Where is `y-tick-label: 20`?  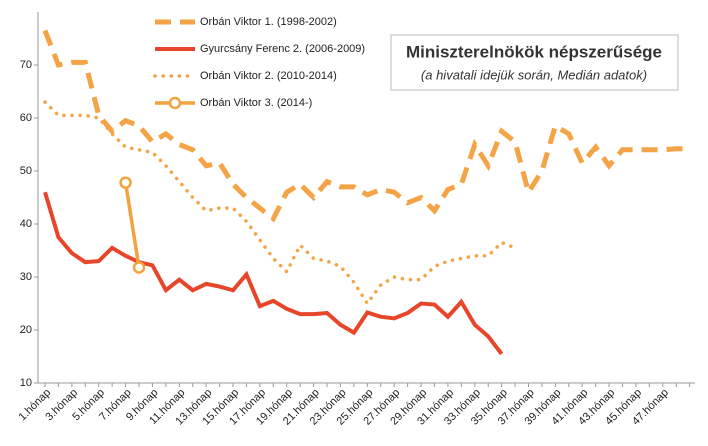 y-tick-label: 20 is located at coordinates (26, 330).